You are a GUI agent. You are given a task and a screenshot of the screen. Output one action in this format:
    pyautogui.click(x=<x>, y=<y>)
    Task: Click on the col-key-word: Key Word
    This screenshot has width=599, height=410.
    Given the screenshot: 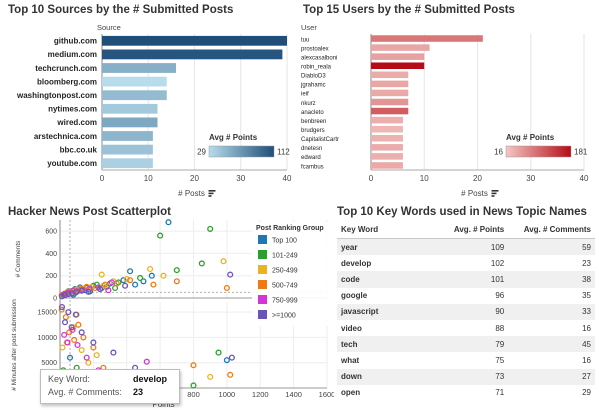 What is the action you would take?
    pyautogui.click(x=389, y=230)
    